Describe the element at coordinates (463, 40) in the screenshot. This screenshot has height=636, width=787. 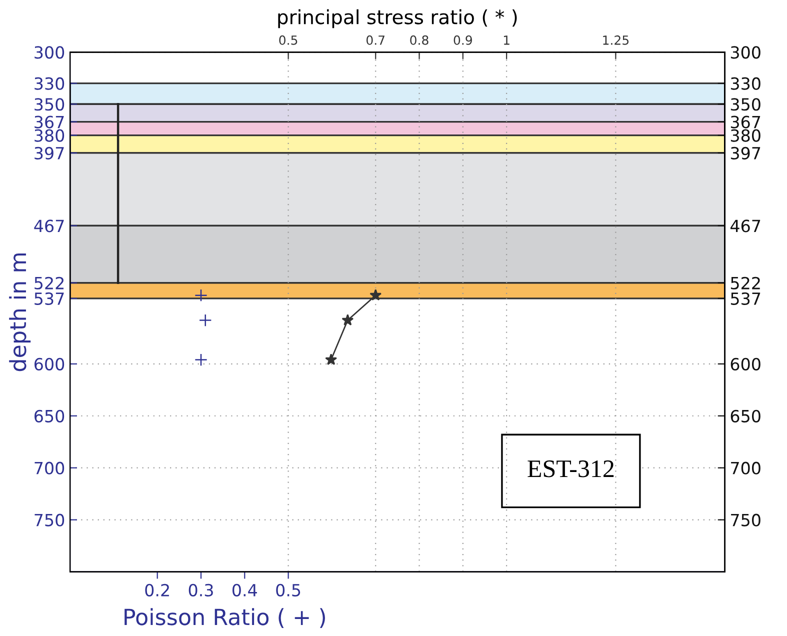
I see `x2-tick-label: 0.9` at that location.